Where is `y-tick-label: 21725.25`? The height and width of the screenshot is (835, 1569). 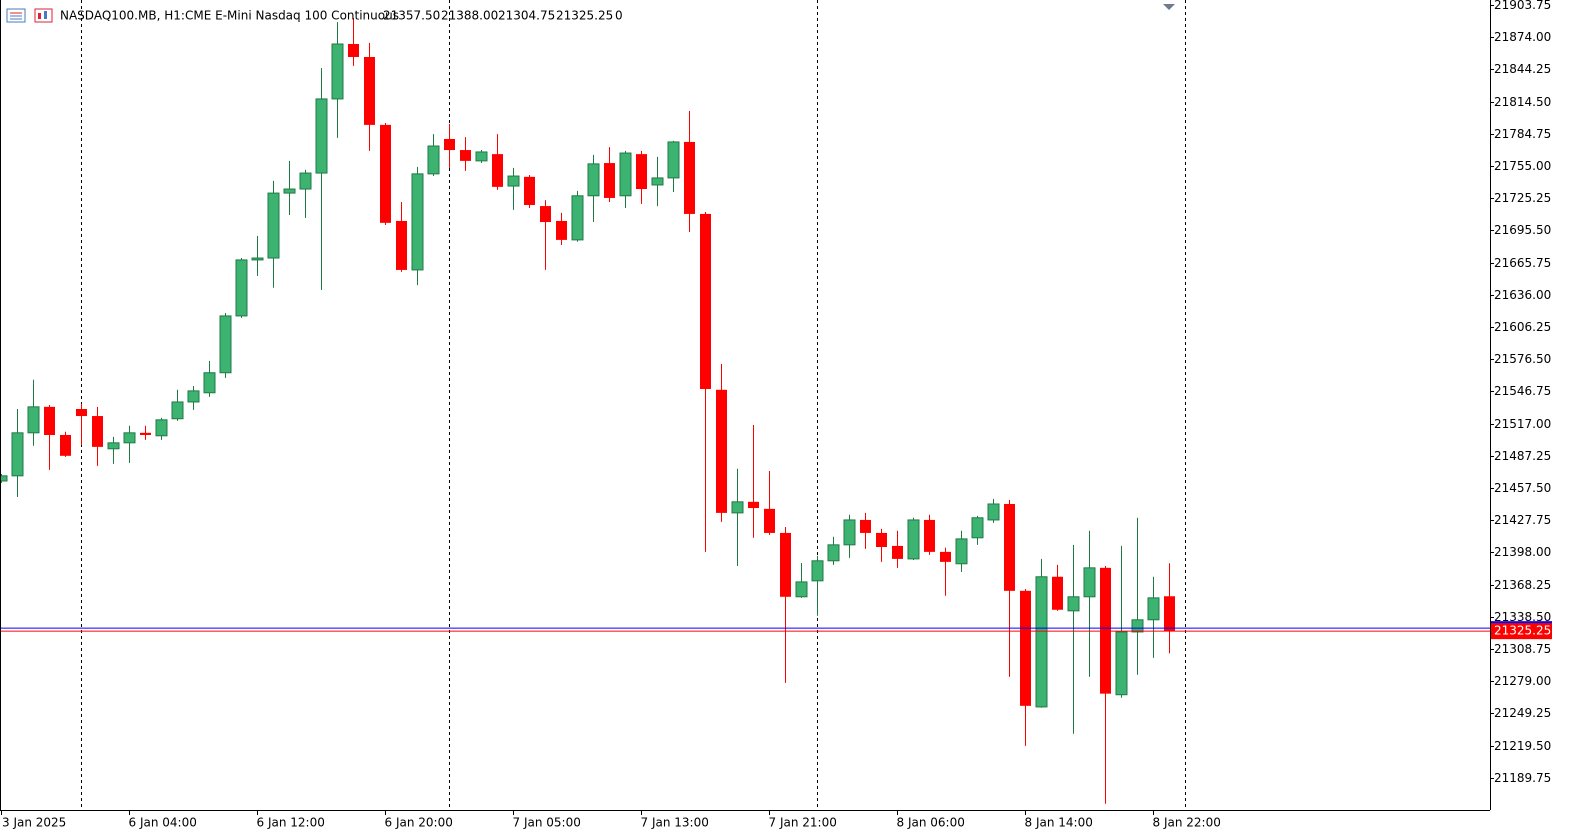 y-tick-label: 21725.25 is located at coordinates (1522, 198).